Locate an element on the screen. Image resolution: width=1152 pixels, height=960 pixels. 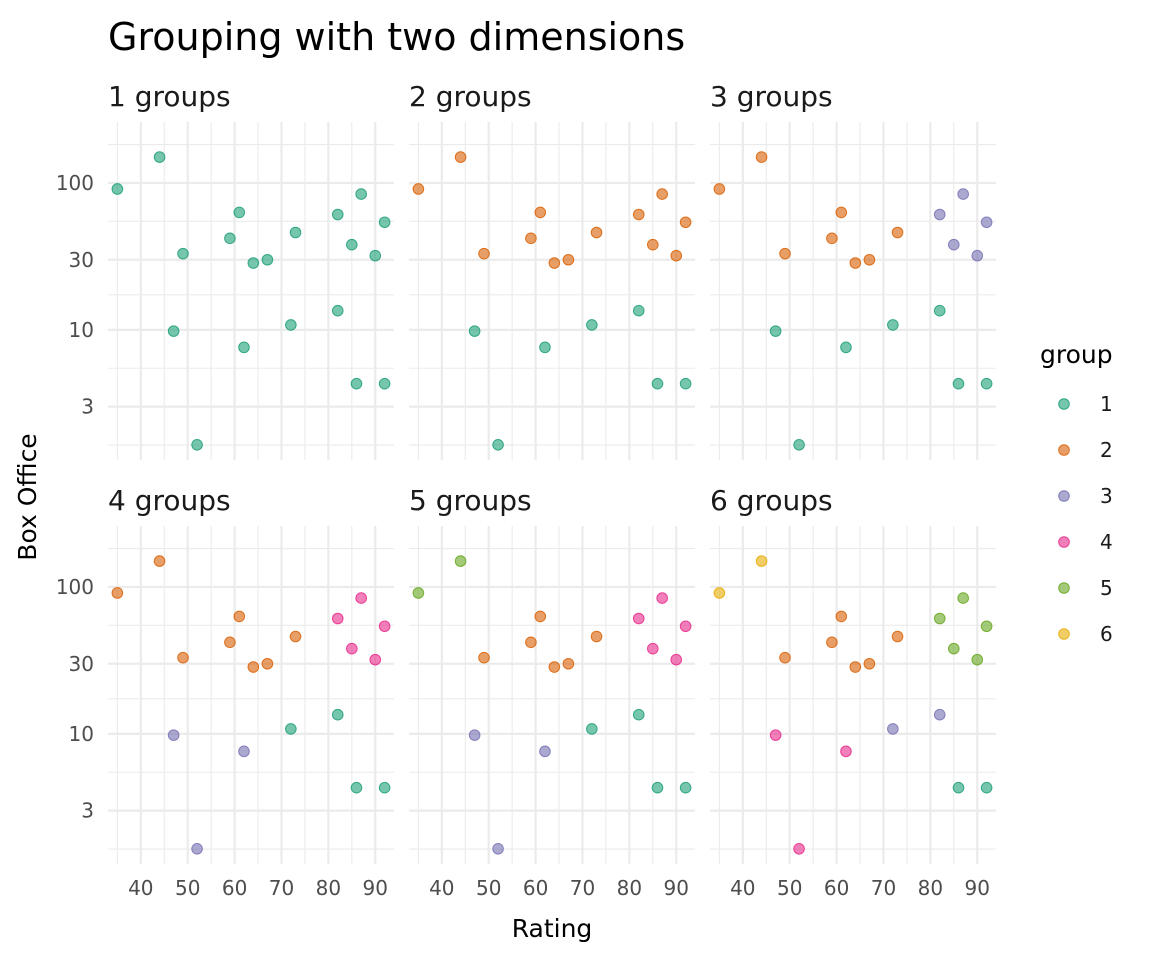
x-axis-title: Rating is located at coordinates (552, 928).